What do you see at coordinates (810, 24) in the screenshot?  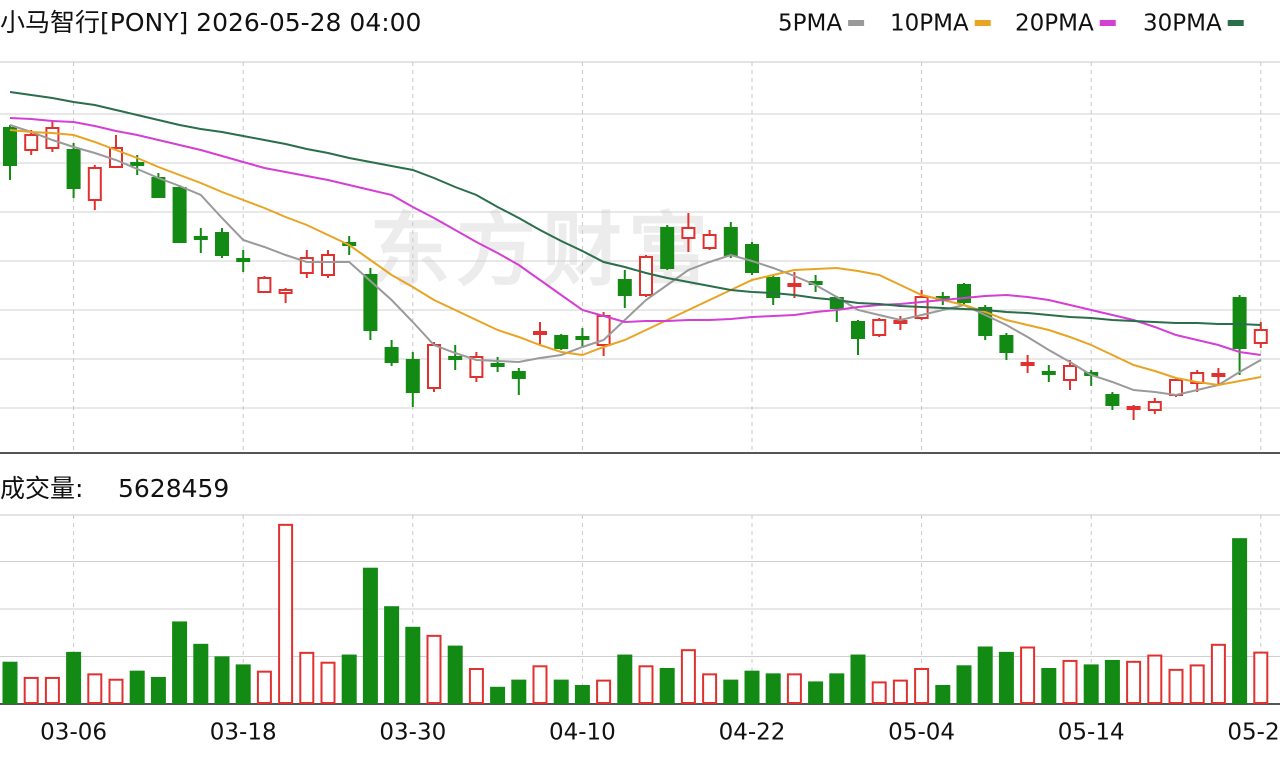 I see `legend-label: 5PMA` at bounding box center [810, 24].